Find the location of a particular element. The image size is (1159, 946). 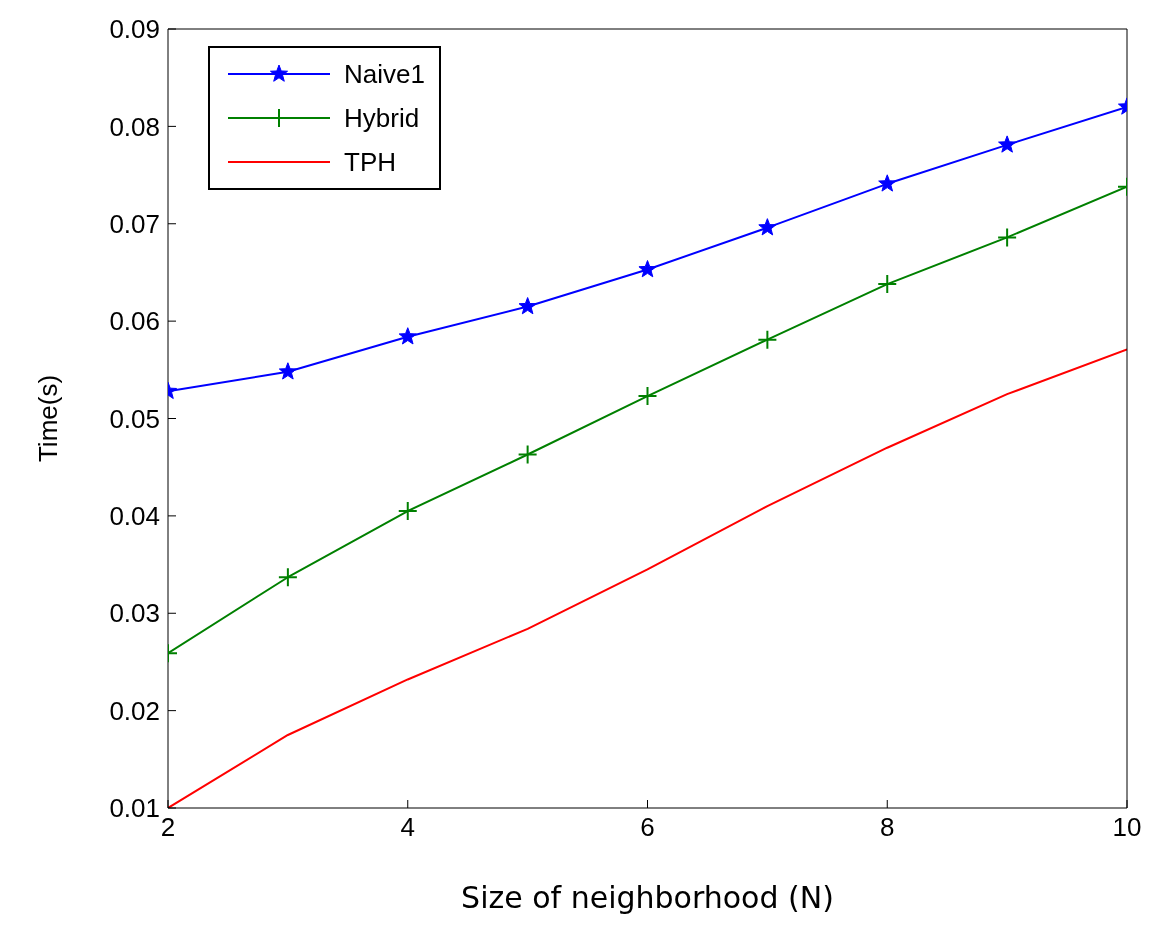

y-tick-label: 0.02 is located at coordinates (134, 710).